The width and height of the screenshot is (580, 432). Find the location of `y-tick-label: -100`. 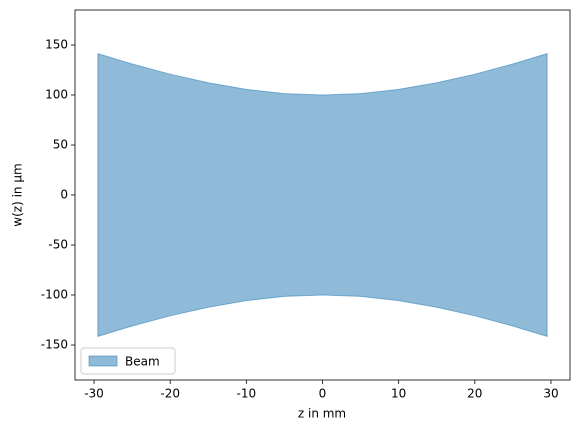

y-tick-label: -100 is located at coordinates (54, 295).